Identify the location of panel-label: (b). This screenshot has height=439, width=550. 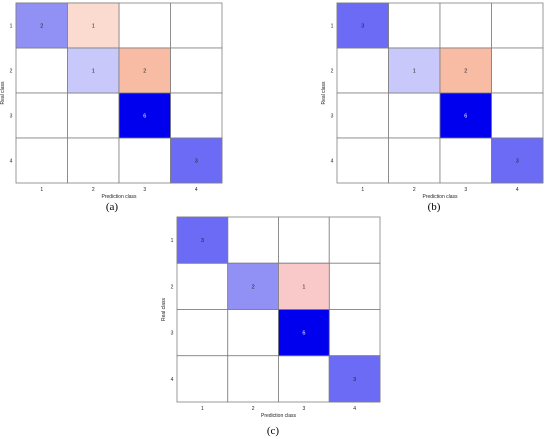
(434, 207).